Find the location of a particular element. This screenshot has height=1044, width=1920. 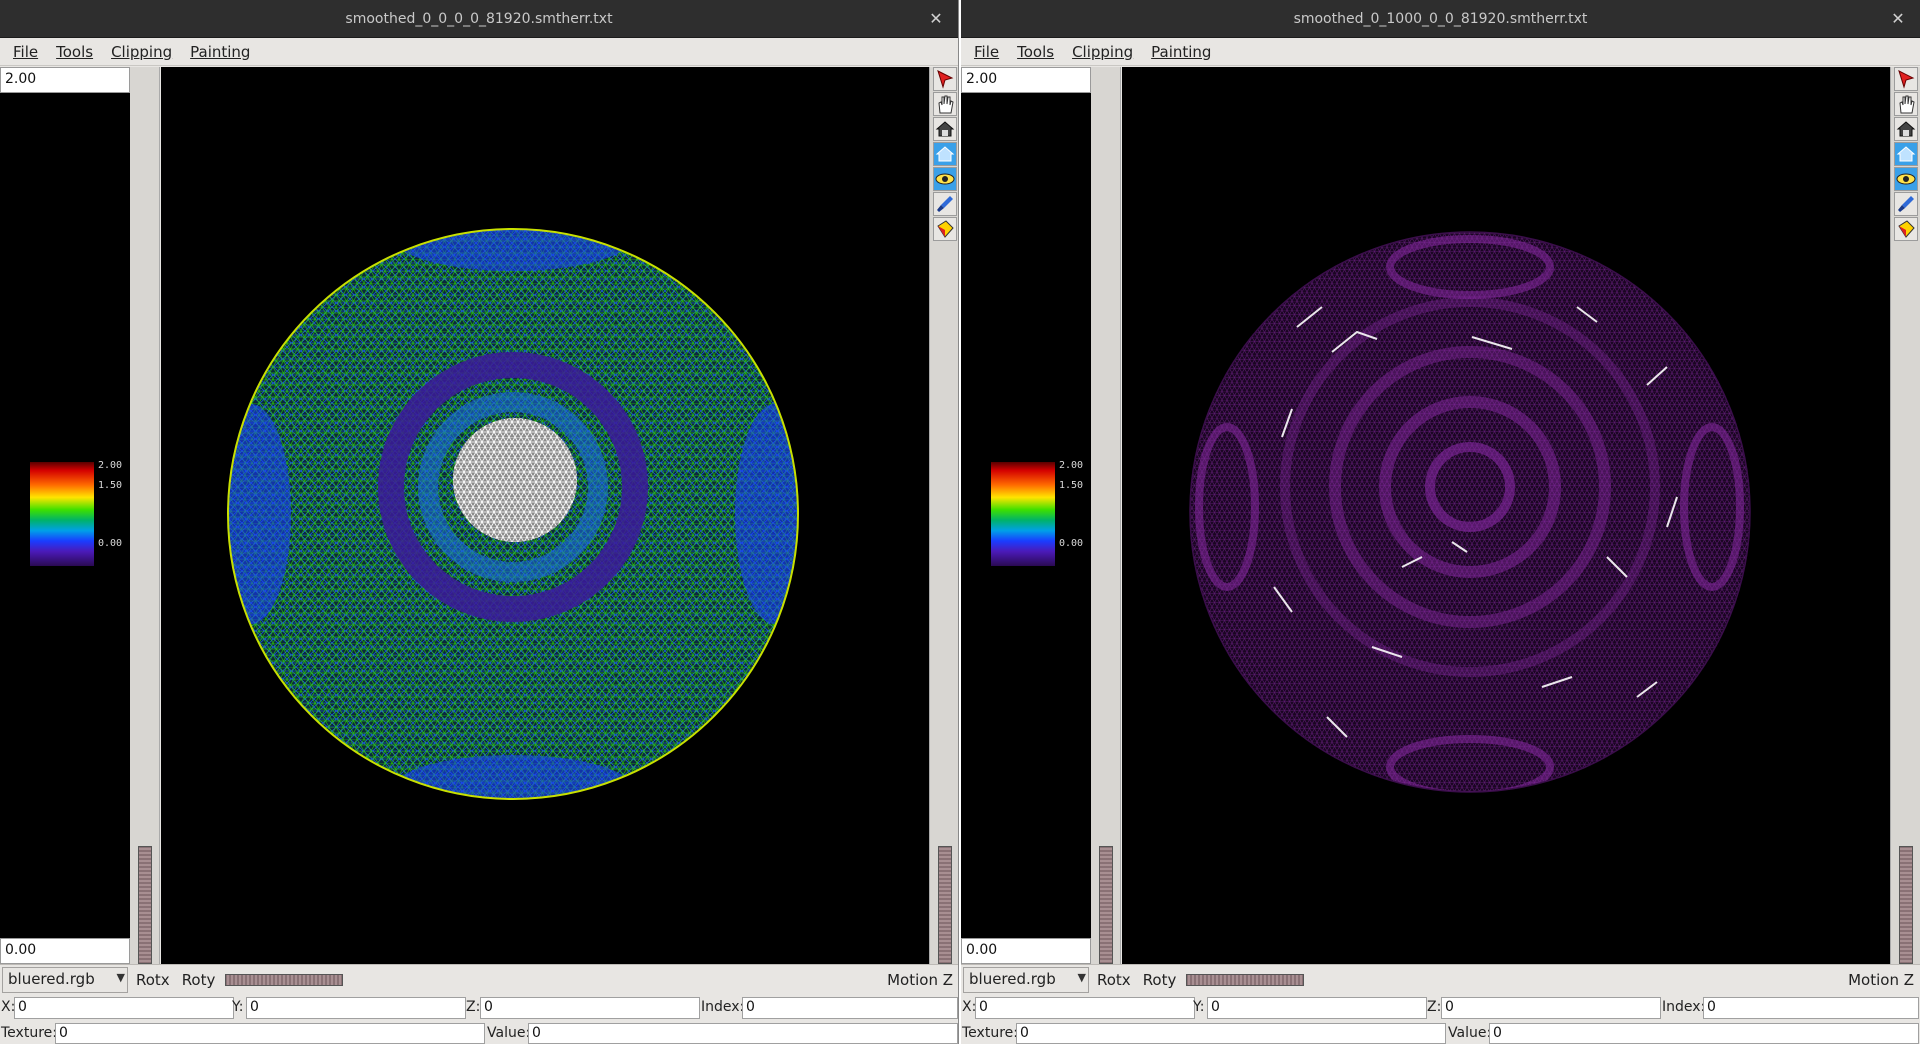

title-bar: smoothed_0_1000_0_0_81920.smtherr.txt ✕ is located at coordinates (1440, 19).